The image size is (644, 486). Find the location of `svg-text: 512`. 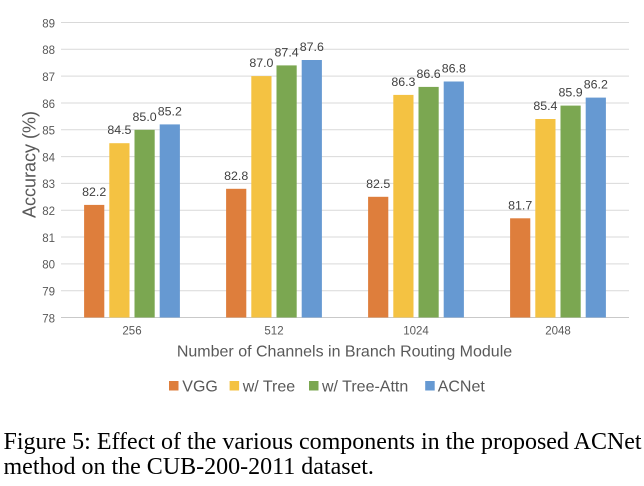

svg-text: 512 is located at coordinates (273, 332).